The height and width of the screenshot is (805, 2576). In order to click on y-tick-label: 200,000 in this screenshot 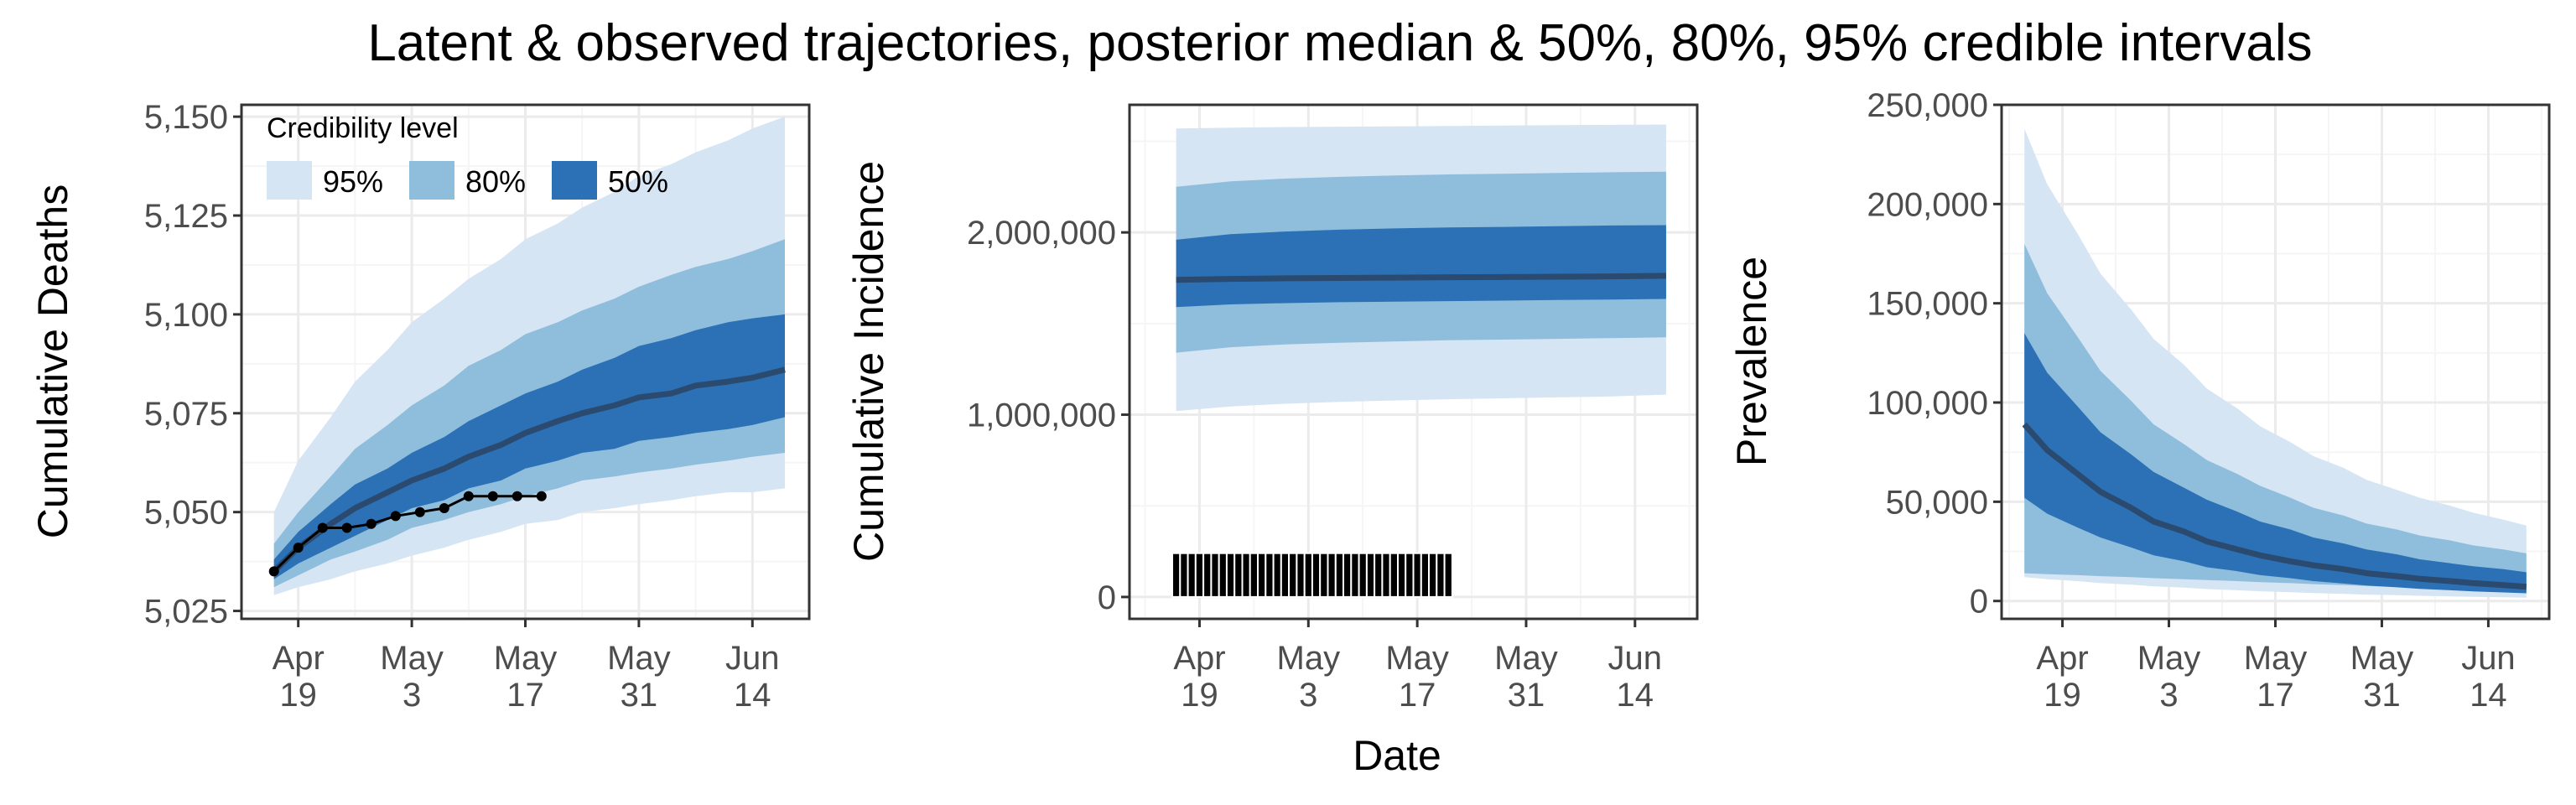, I will do `click(1927, 204)`.